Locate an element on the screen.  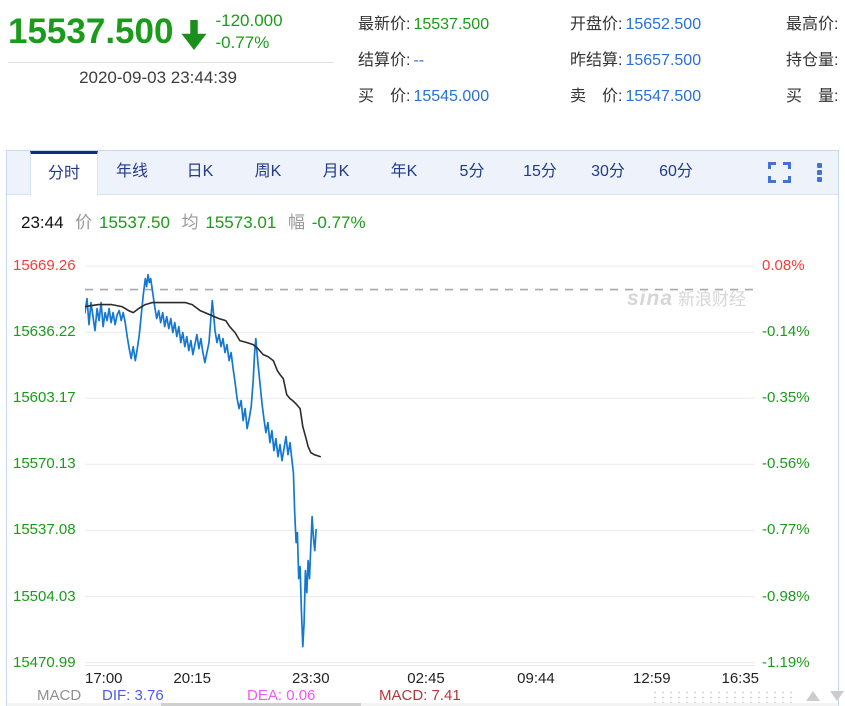
sina-watermark-text: 新浪财经 is located at coordinates (712, 299).